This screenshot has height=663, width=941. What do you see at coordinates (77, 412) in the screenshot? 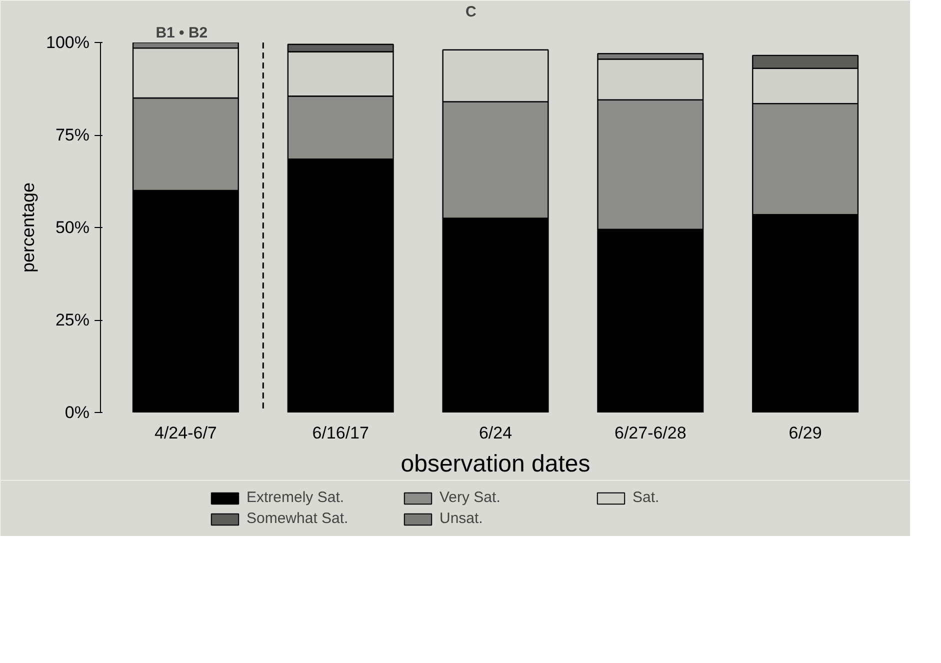
I see `y-tick-label: 0%` at bounding box center [77, 412].